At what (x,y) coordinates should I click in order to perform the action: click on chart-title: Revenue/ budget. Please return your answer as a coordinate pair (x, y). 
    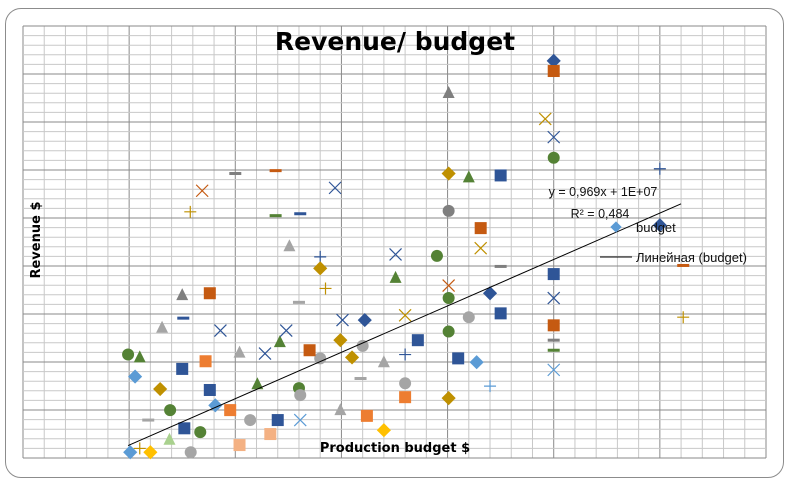
    Looking at the image, I should click on (395, 41).